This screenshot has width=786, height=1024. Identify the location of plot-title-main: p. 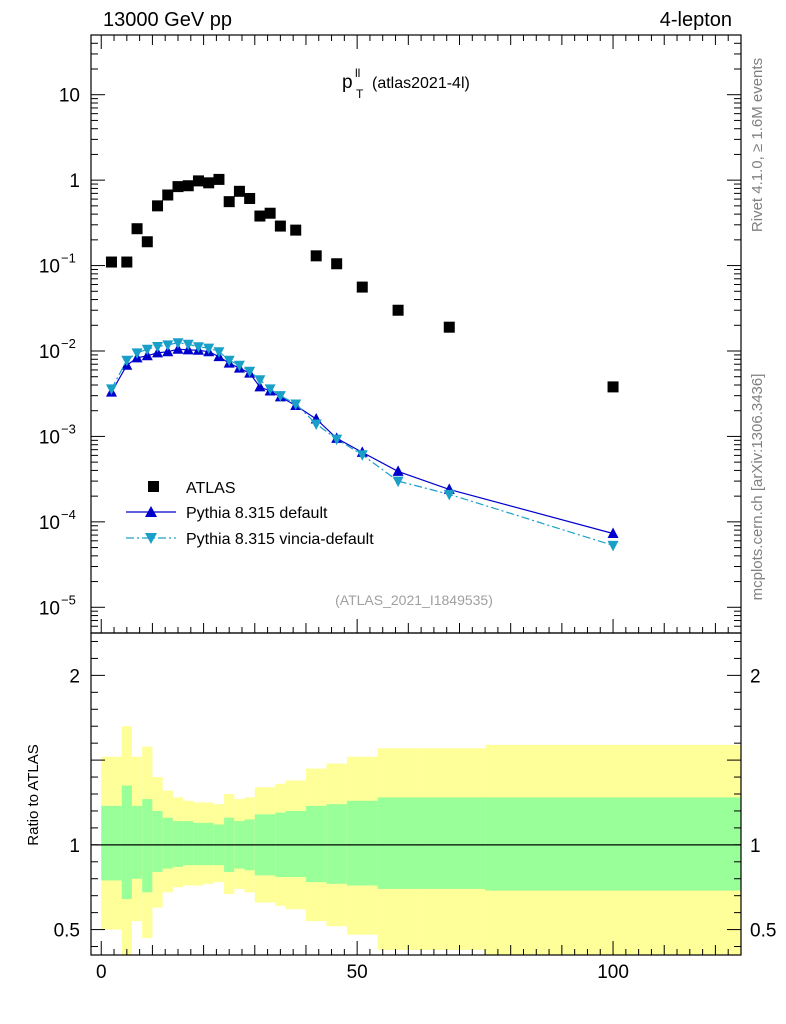
(347, 82).